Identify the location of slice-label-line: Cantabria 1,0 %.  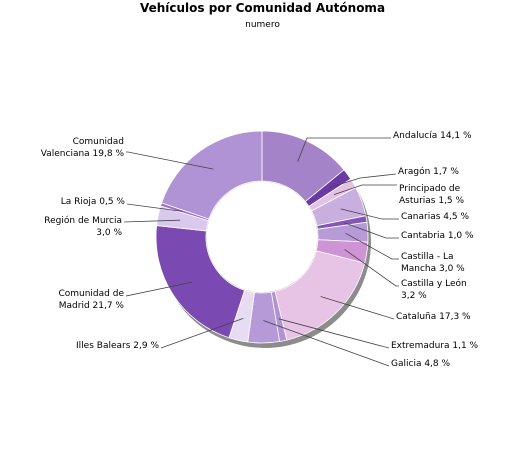
(437, 236).